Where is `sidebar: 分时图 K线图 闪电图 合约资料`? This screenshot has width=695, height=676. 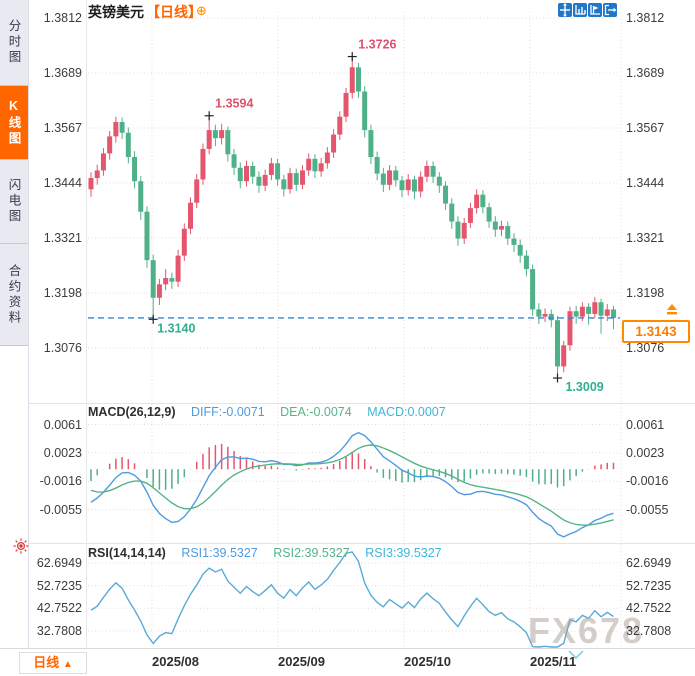
sidebar: 分时图 K线图 闪电图 合约资料 is located at coordinates (14, 338).